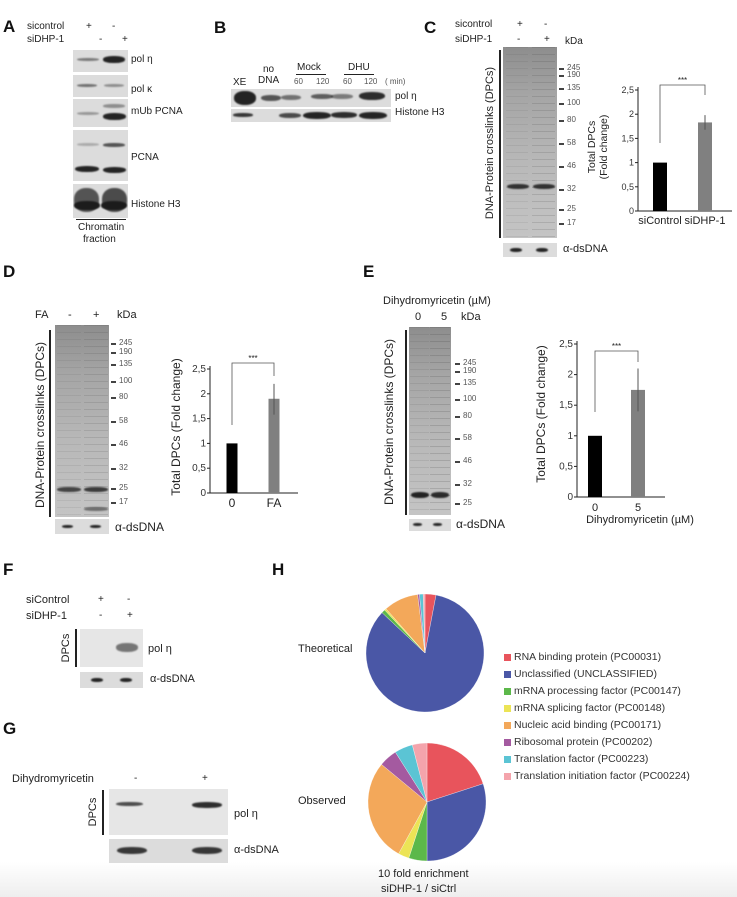 Image resolution: width=737 pixels, height=897 pixels. I want to click on band-label: Histone H3, so click(156, 204).